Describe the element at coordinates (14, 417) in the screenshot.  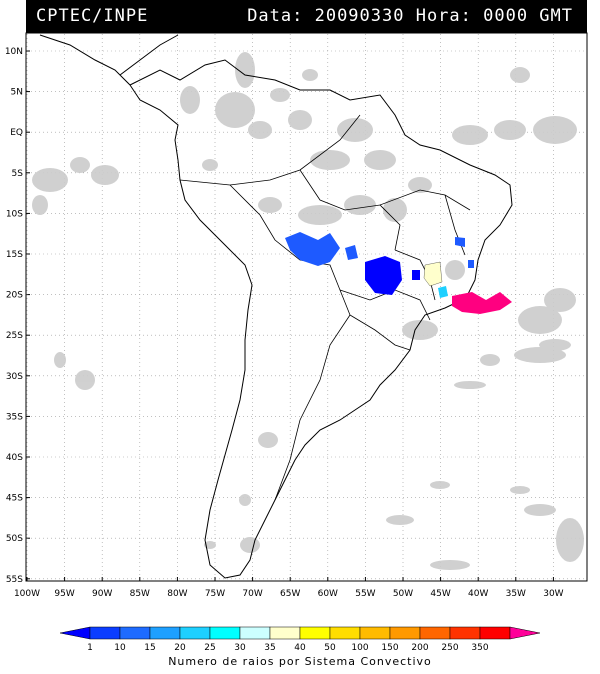
I see `lat-label: 35S` at that location.